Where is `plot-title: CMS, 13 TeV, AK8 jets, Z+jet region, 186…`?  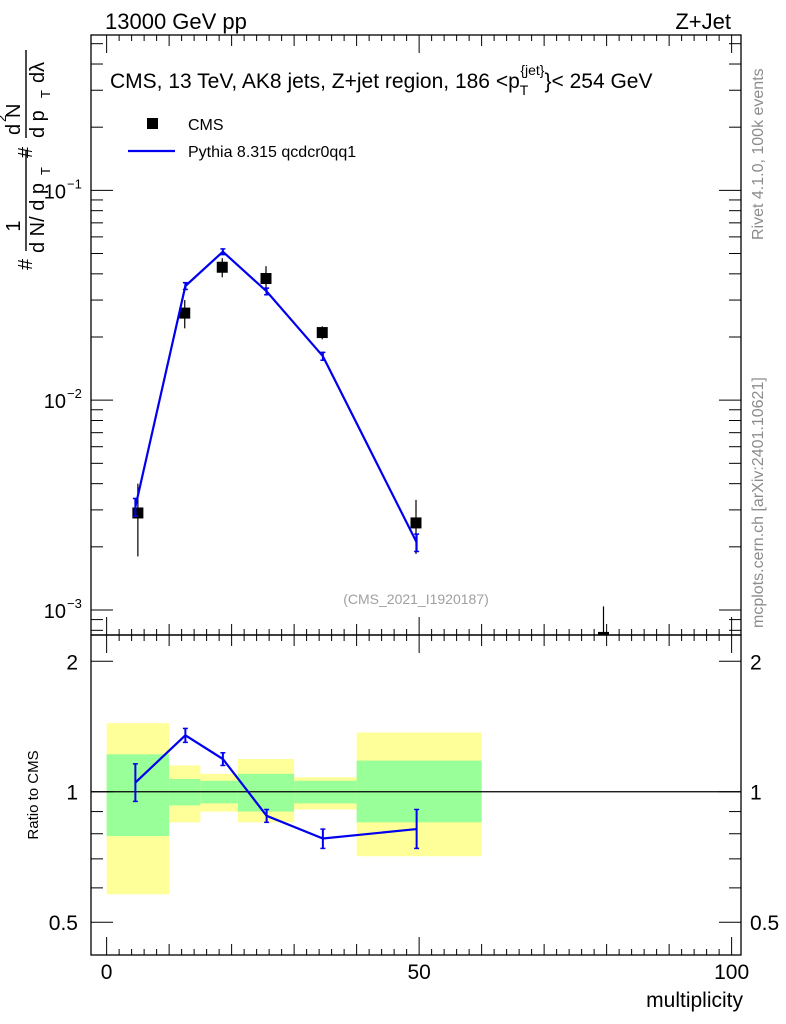
plot-title: CMS, 13 TeV, AK8 jets, Z+jet region, 186… is located at coordinates (381, 80).